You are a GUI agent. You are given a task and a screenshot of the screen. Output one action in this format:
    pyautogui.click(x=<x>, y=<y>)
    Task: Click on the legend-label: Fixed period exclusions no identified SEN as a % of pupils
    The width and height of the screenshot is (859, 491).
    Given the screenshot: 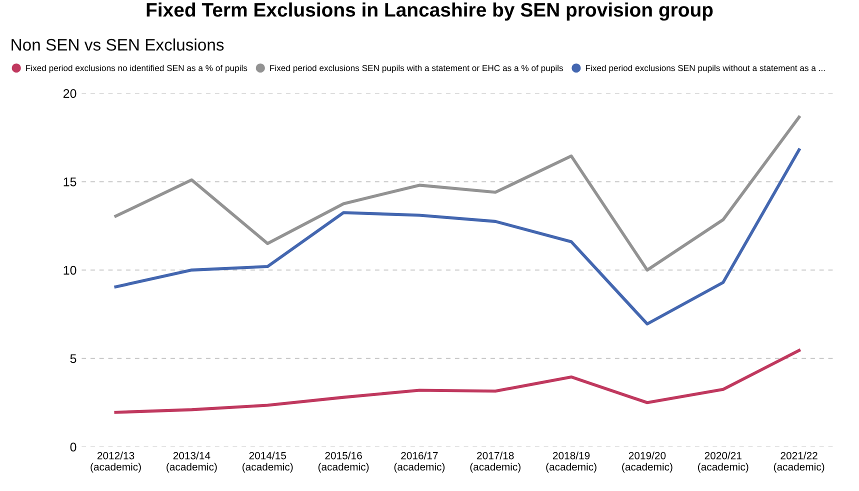 What is the action you would take?
    pyautogui.click(x=137, y=68)
    